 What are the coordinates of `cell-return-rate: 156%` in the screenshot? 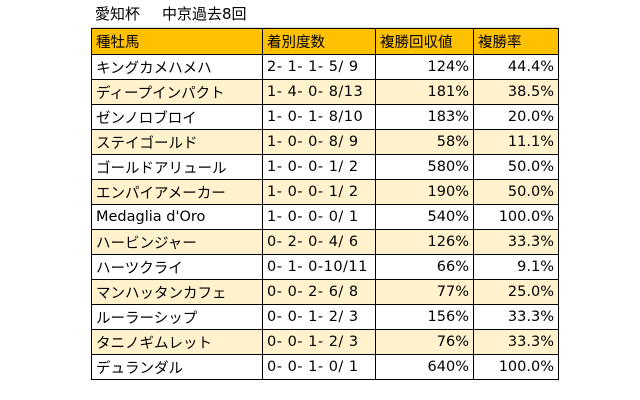 It's located at (424, 317).